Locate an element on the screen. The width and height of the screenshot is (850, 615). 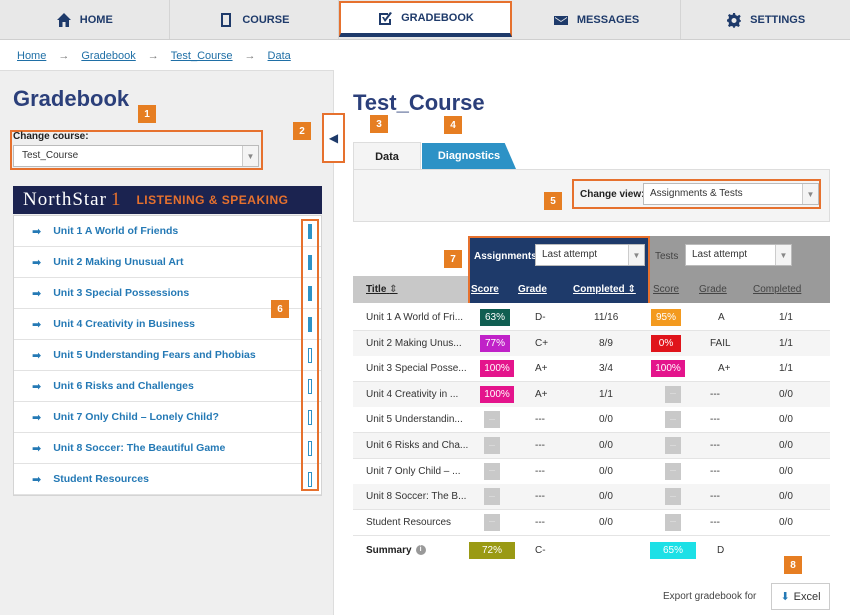
unit-item: ➡ Unit 3 Special Possessions is located at coordinates (167, 293).